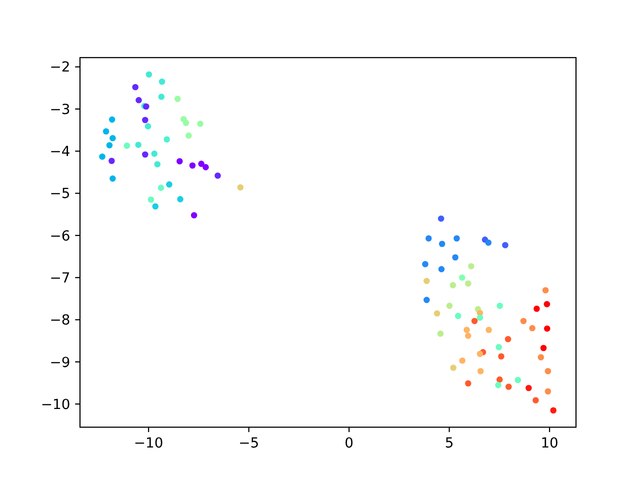 This screenshot has height=480, width=640. Describe the element at coordinates (60, 110) in the screenshot. I see `y-tick-label: −3` at that location.